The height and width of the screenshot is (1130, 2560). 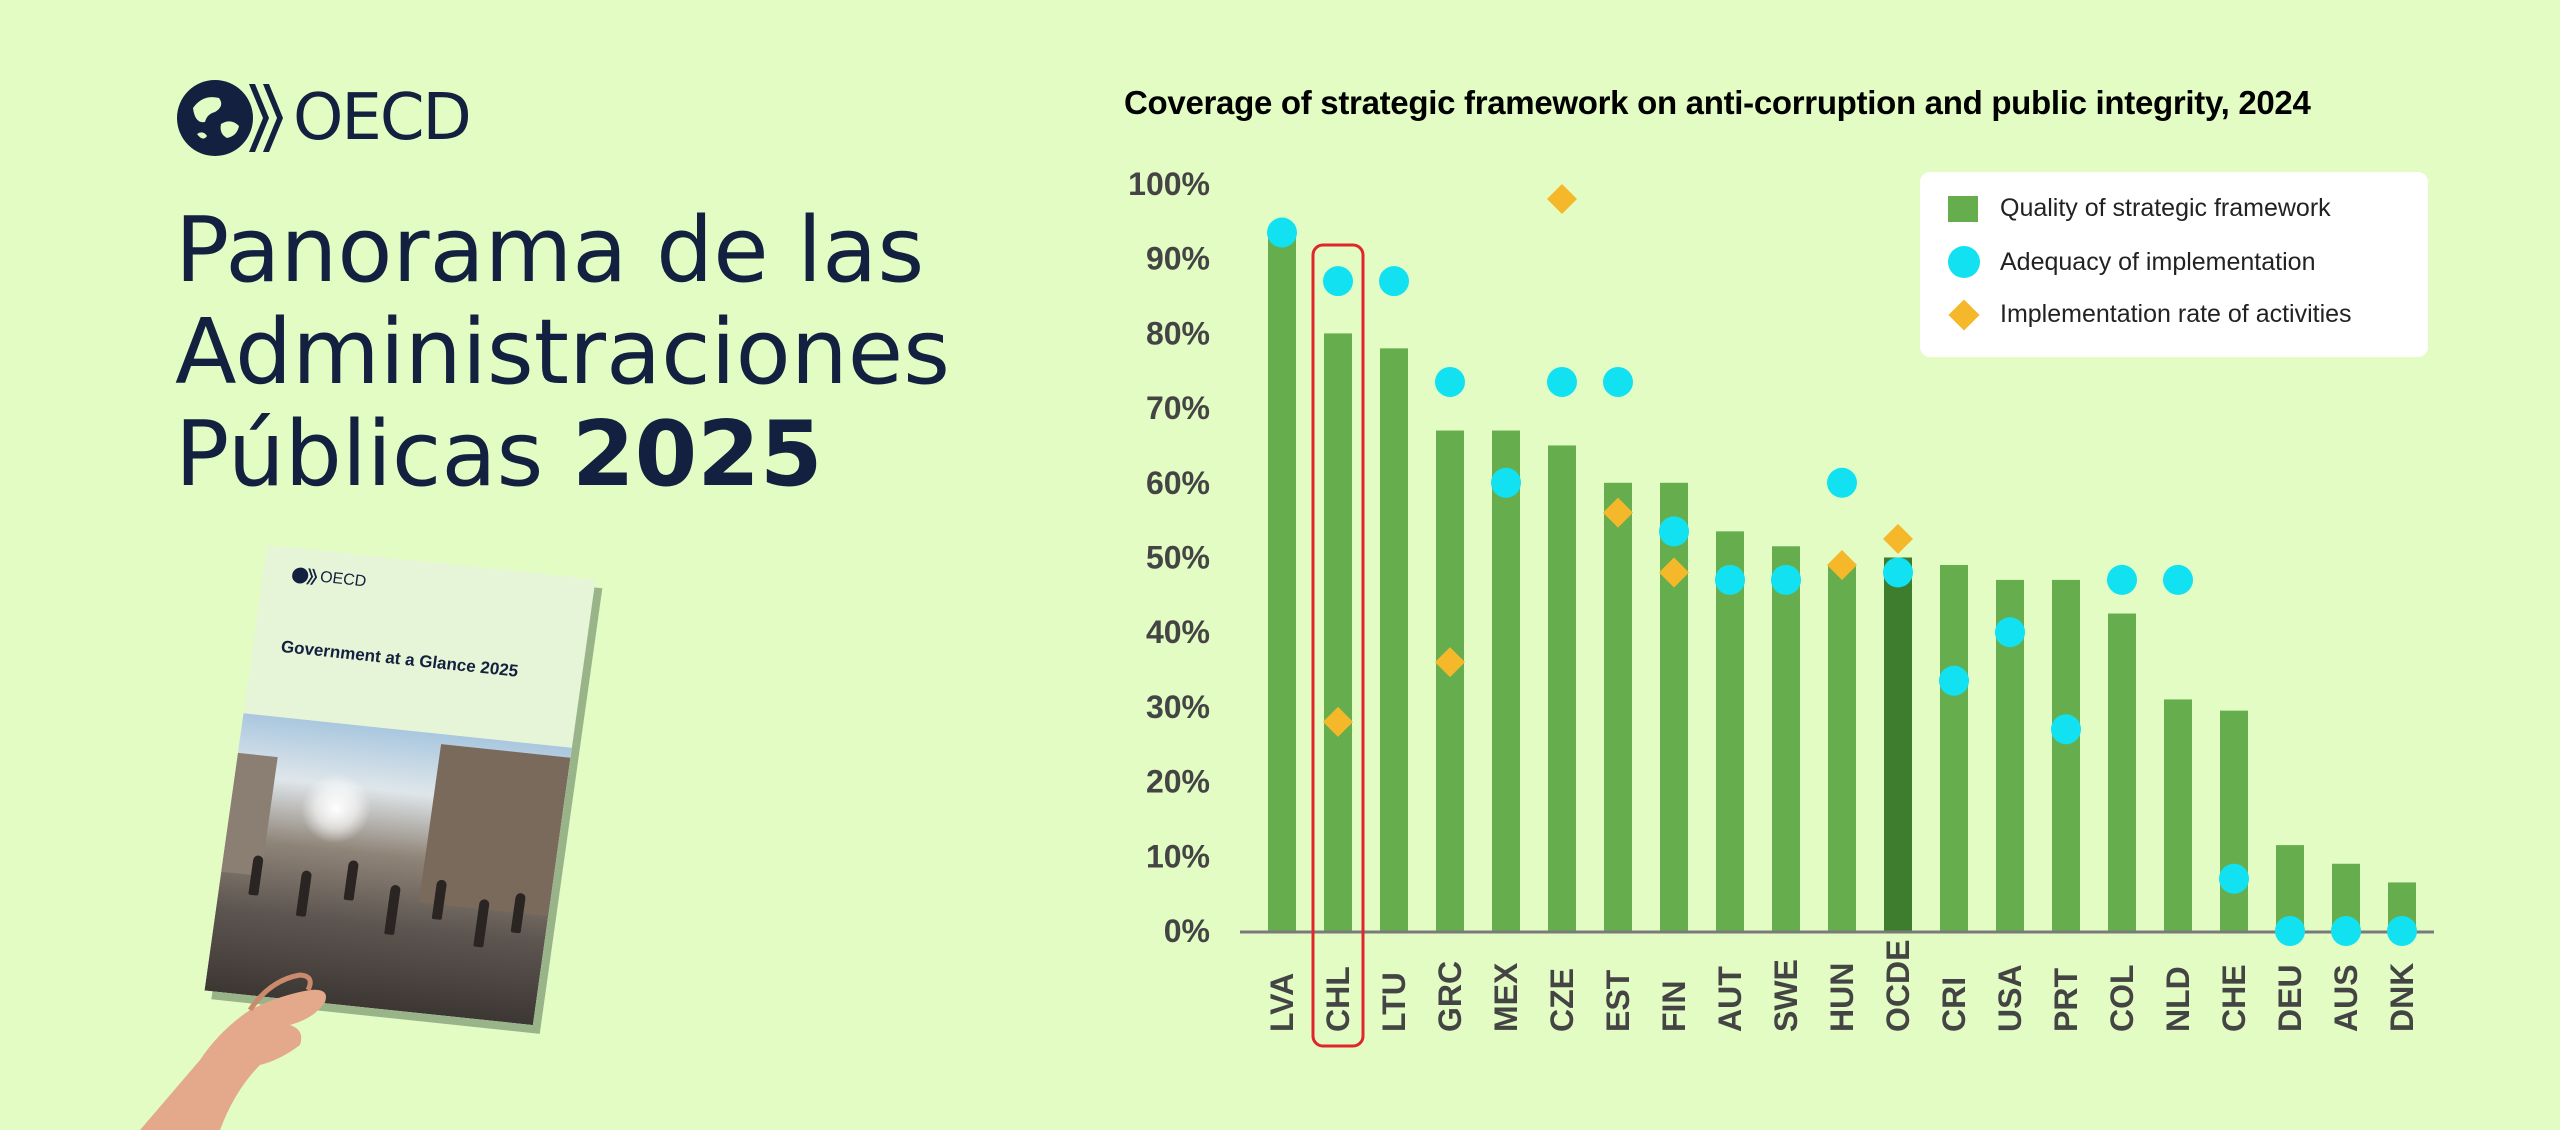 What do you see at coordinates (1898, 744) in the screenshot?
I see `bar-ocde` at bounding box center [1898, 744].